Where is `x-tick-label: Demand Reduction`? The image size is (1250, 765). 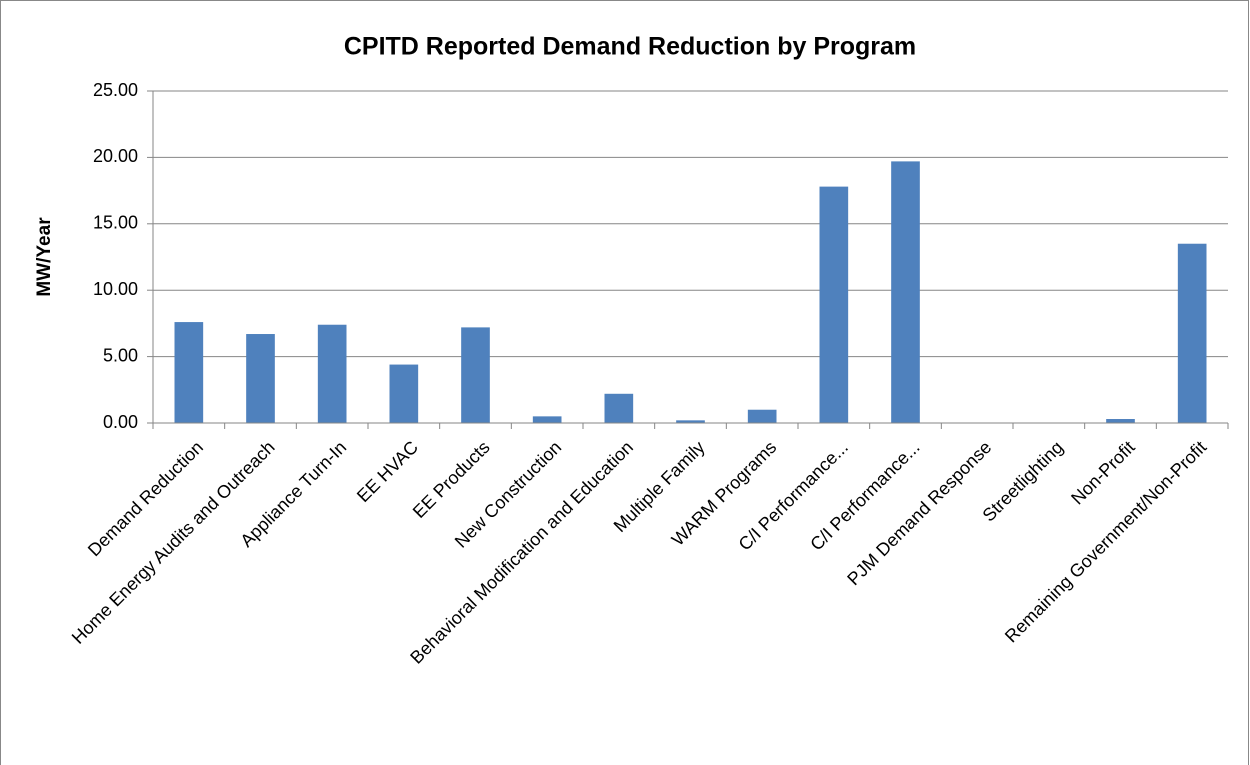
x-tick-label: Demand Reduction is located at coordinates (145, 498).